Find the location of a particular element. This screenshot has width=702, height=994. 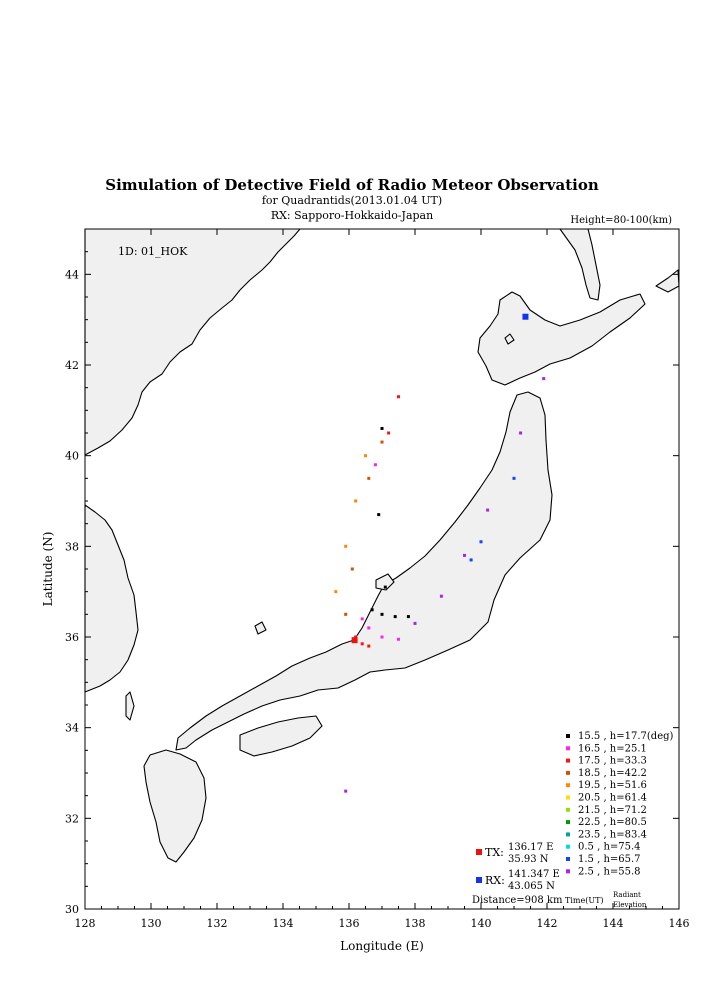

tx-longitude: 136.17 E is located at coordinates (530, 847).